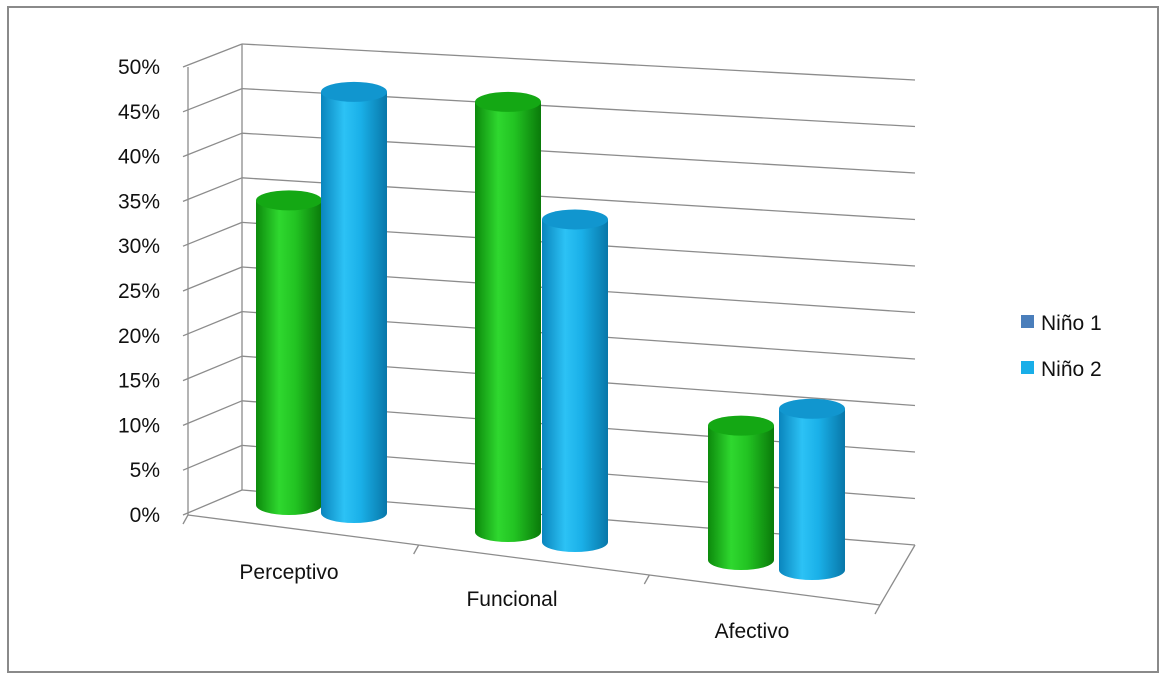 The height and width of the screenshot is (677, 1168). Describe the element at coordinates (752, 631) in the screenshot. I see `category-label: Afectivo` at that location.